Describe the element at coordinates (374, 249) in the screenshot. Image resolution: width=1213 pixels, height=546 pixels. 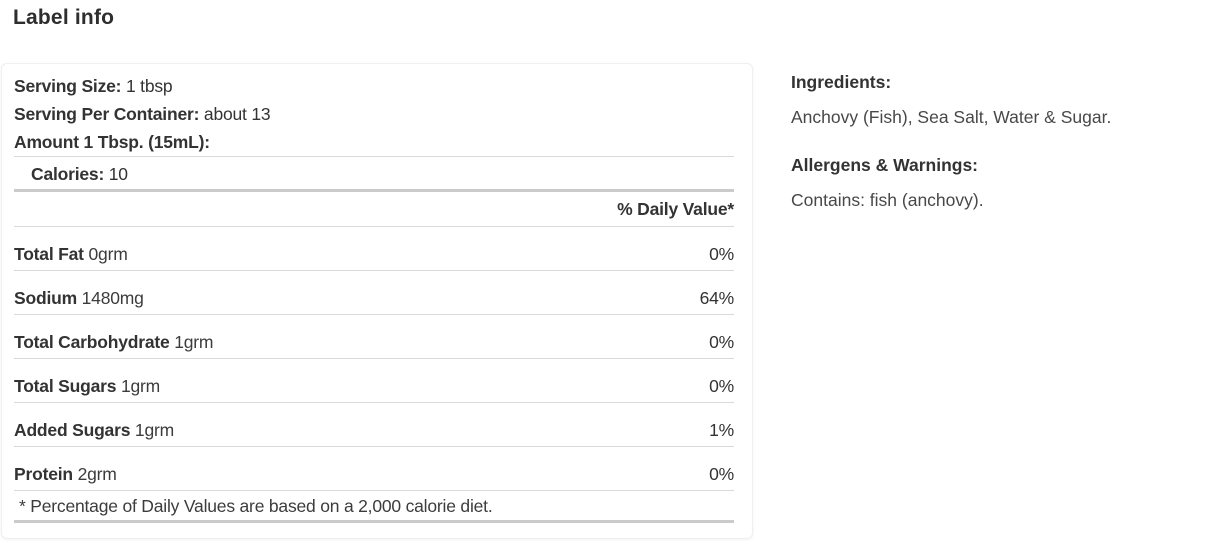
I see `nutrient-row-total-fat: Total Fat 0grm 0%` at that location.